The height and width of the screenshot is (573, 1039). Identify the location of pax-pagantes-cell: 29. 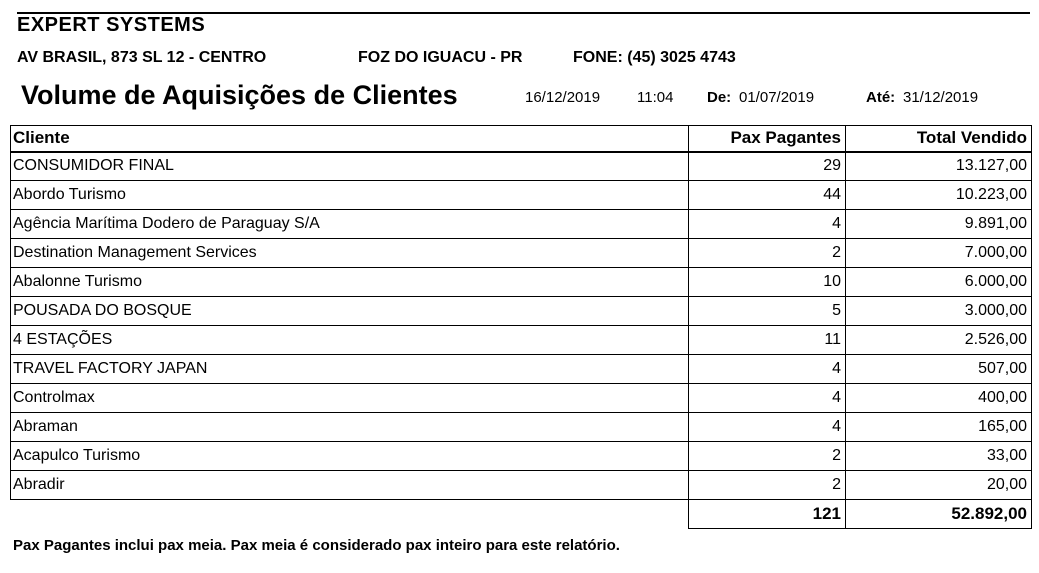
(767, 166).